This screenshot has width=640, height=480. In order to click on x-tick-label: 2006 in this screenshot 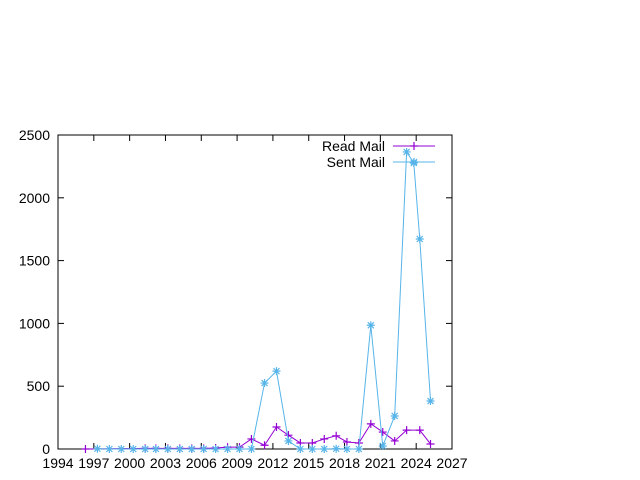, I will do `click(201, 463)`.